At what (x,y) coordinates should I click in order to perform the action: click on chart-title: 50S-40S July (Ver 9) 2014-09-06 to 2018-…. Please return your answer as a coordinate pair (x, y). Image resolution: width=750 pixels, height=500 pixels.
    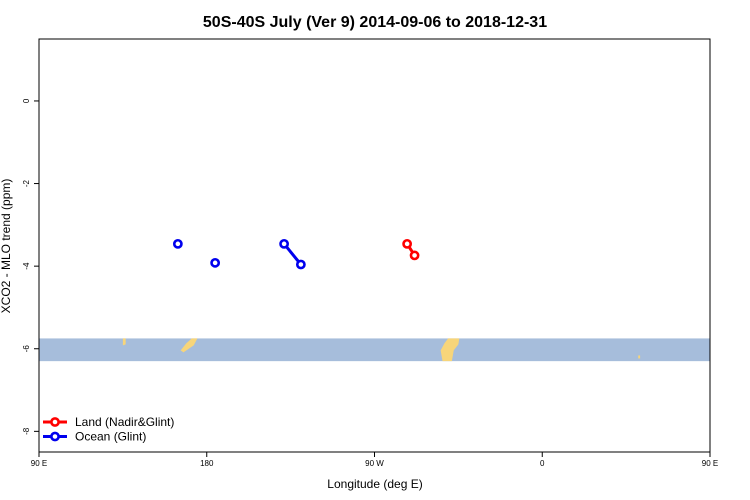
    Looking at the image, I should click on (375, 22).